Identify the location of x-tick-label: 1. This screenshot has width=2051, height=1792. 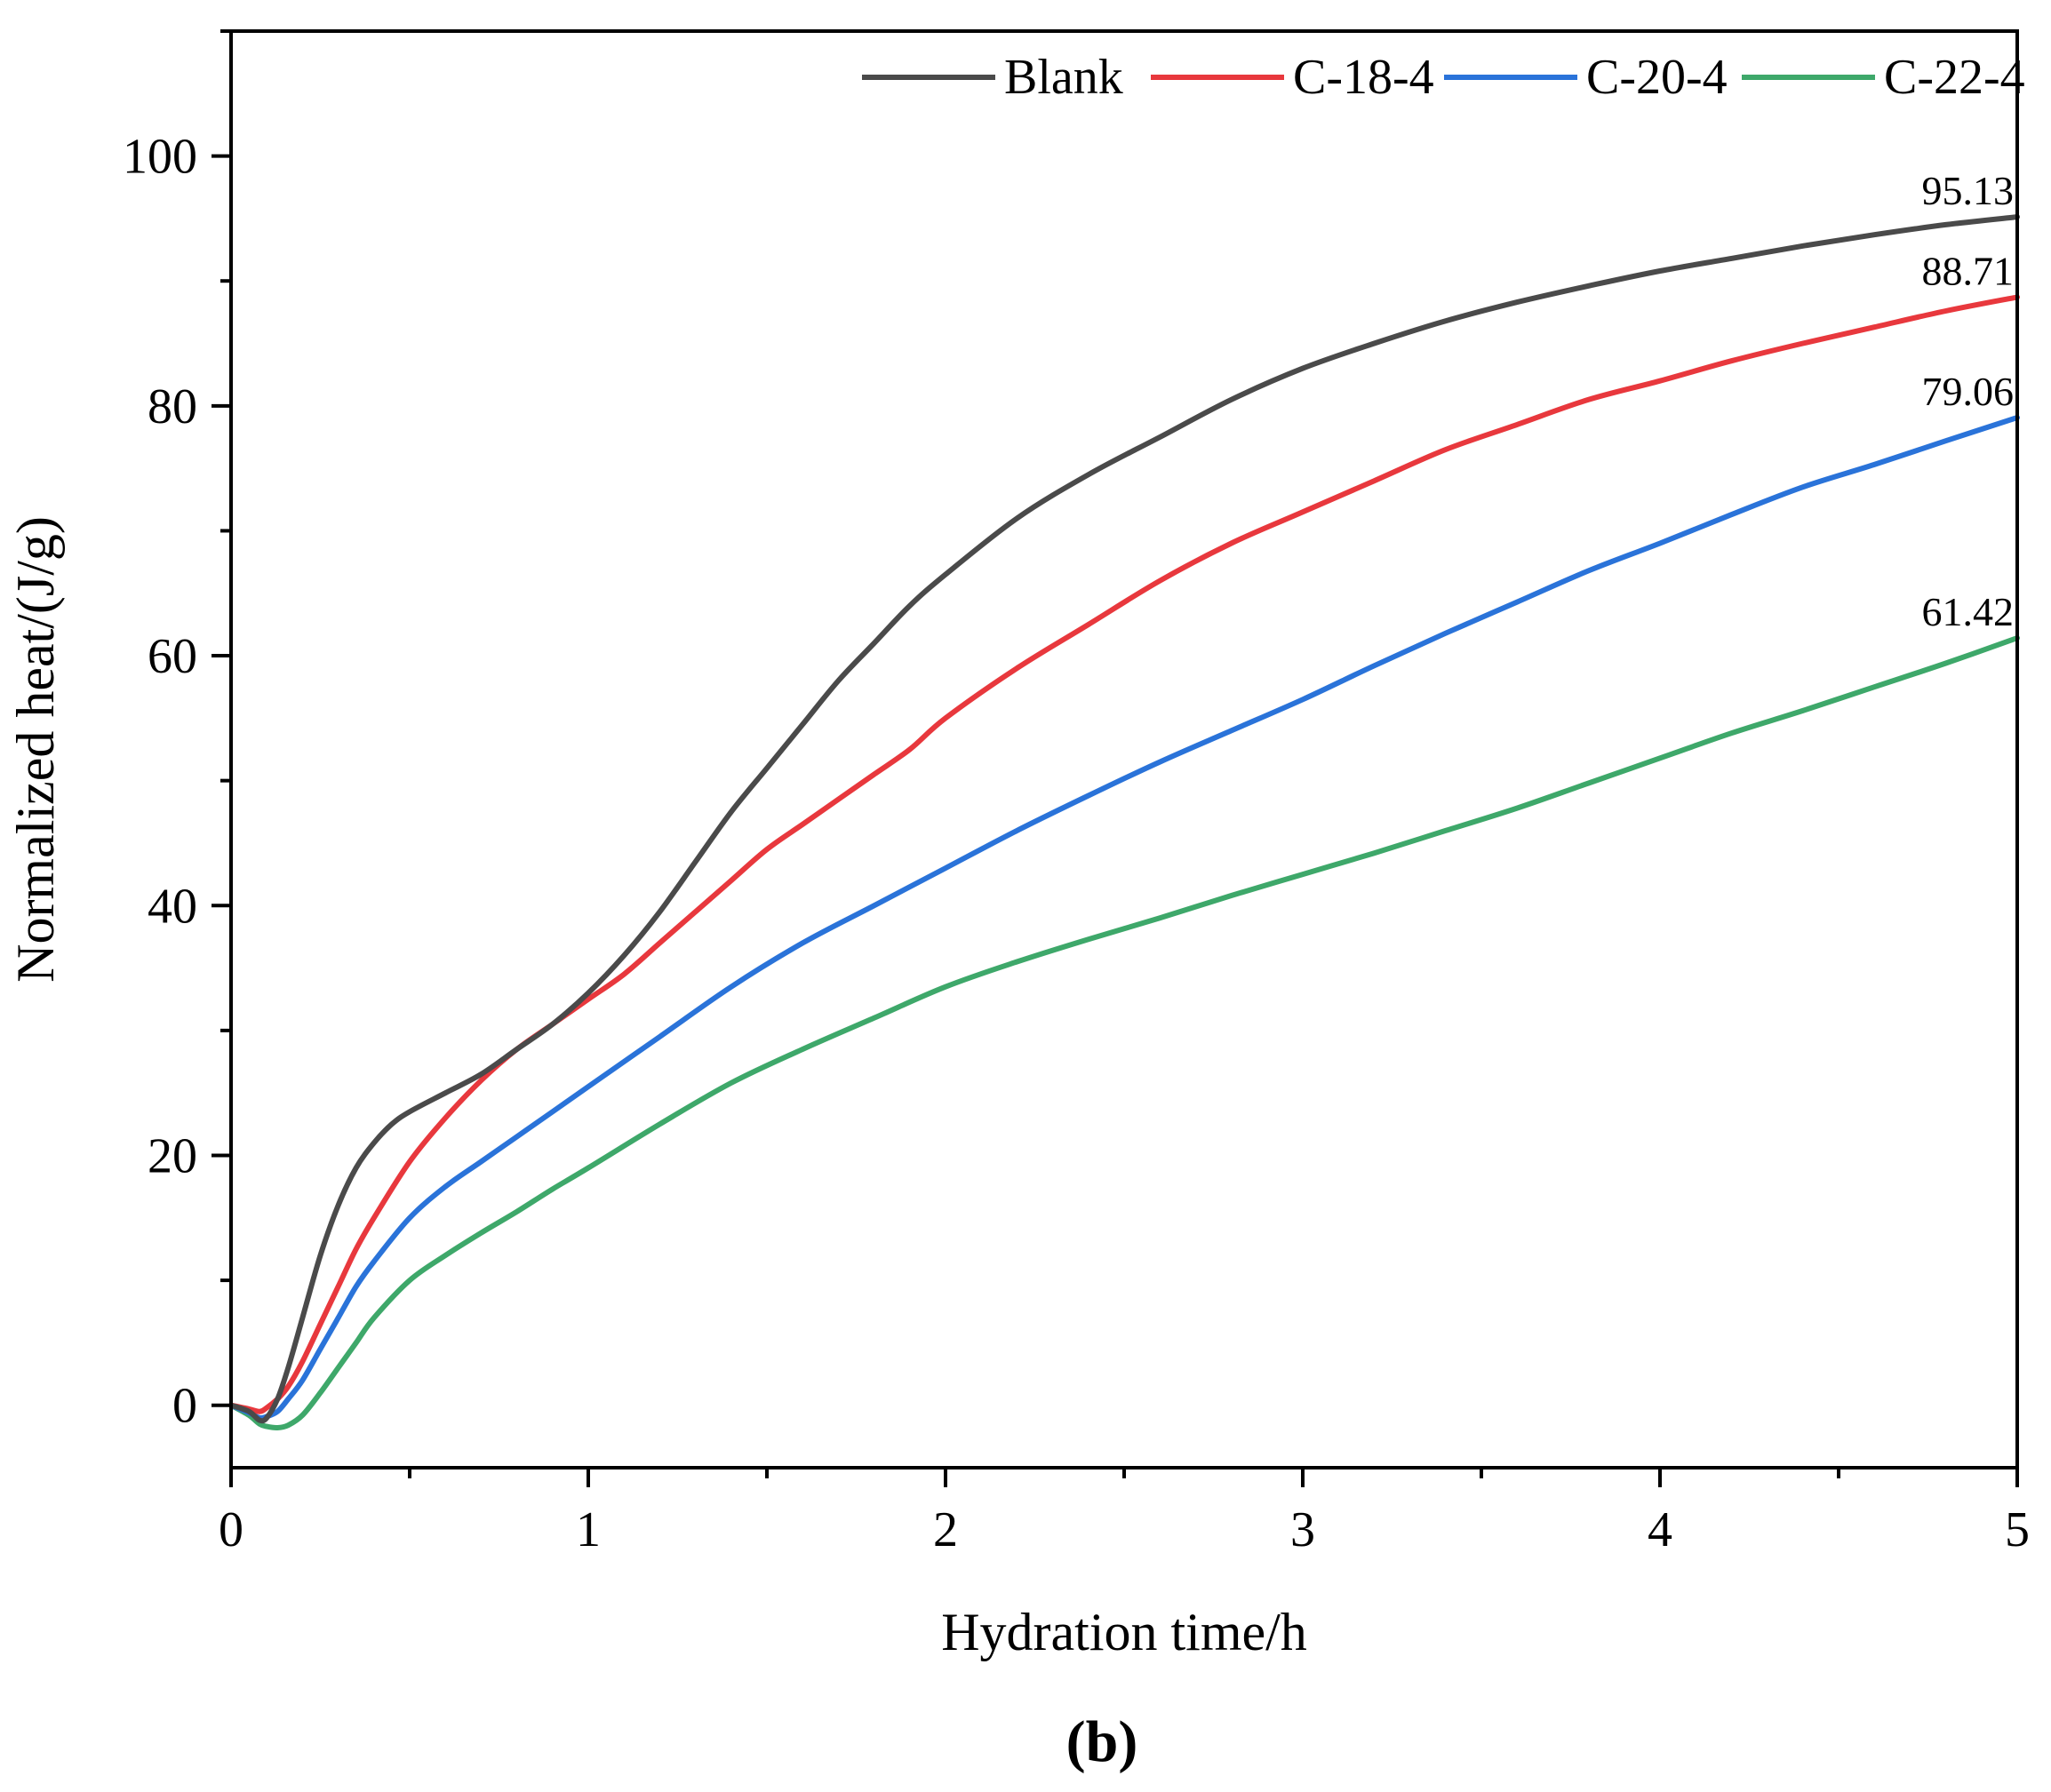
(588, 1530).